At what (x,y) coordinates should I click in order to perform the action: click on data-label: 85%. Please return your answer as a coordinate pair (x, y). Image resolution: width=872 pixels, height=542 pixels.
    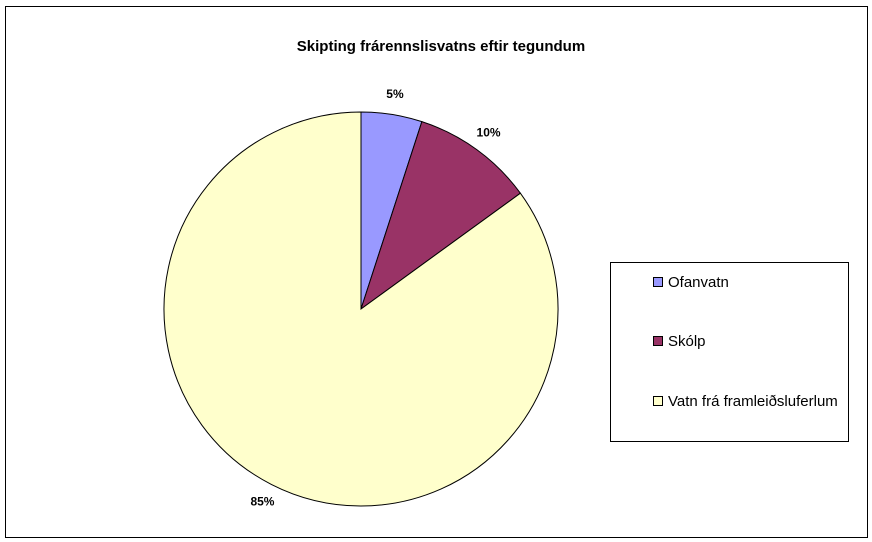
    Looking at the image, I should click on (262, 502).